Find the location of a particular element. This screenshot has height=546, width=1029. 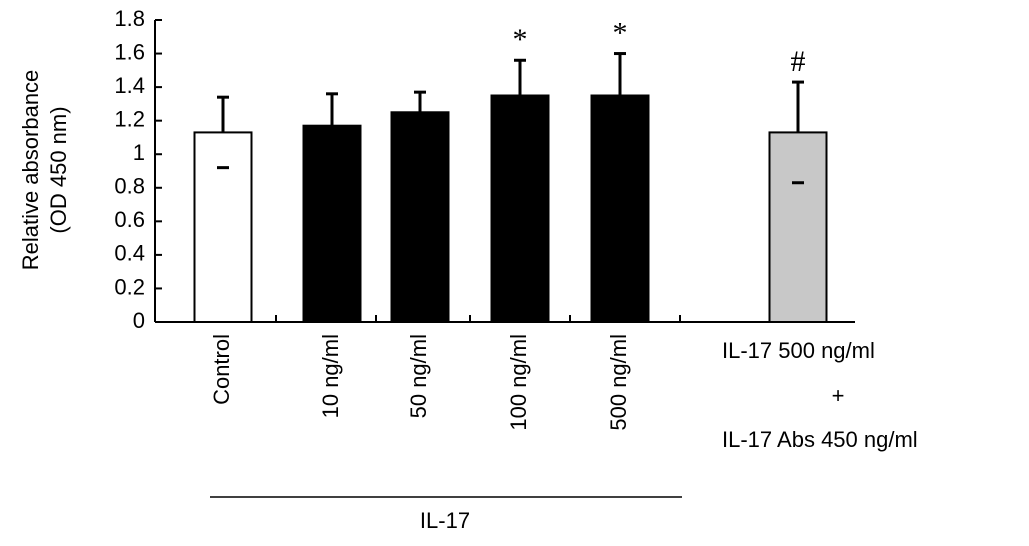

y-tick-label: 0.2 is located at coordinates (129, 286).